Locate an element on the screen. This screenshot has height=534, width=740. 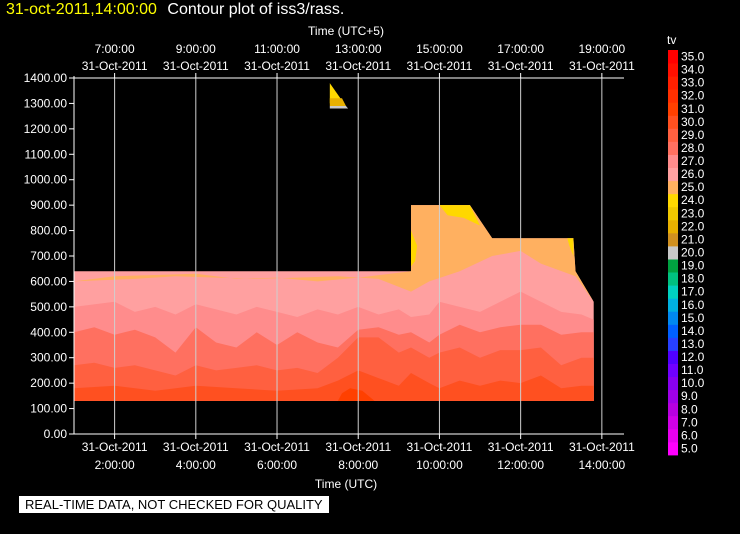
colorbar-level-label: 23.0 is located at coordinates (693, 213).